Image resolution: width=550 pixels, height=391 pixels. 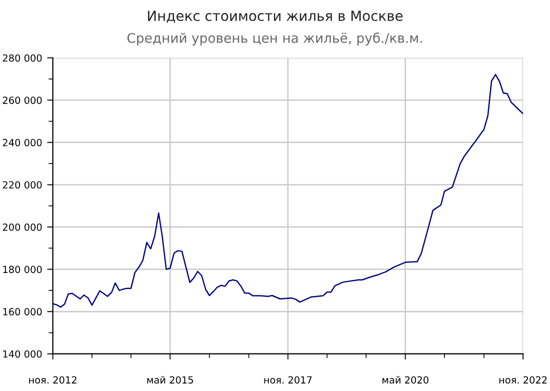 I want to click on y-tick-label: 220 000, so click(x=22, y=185).